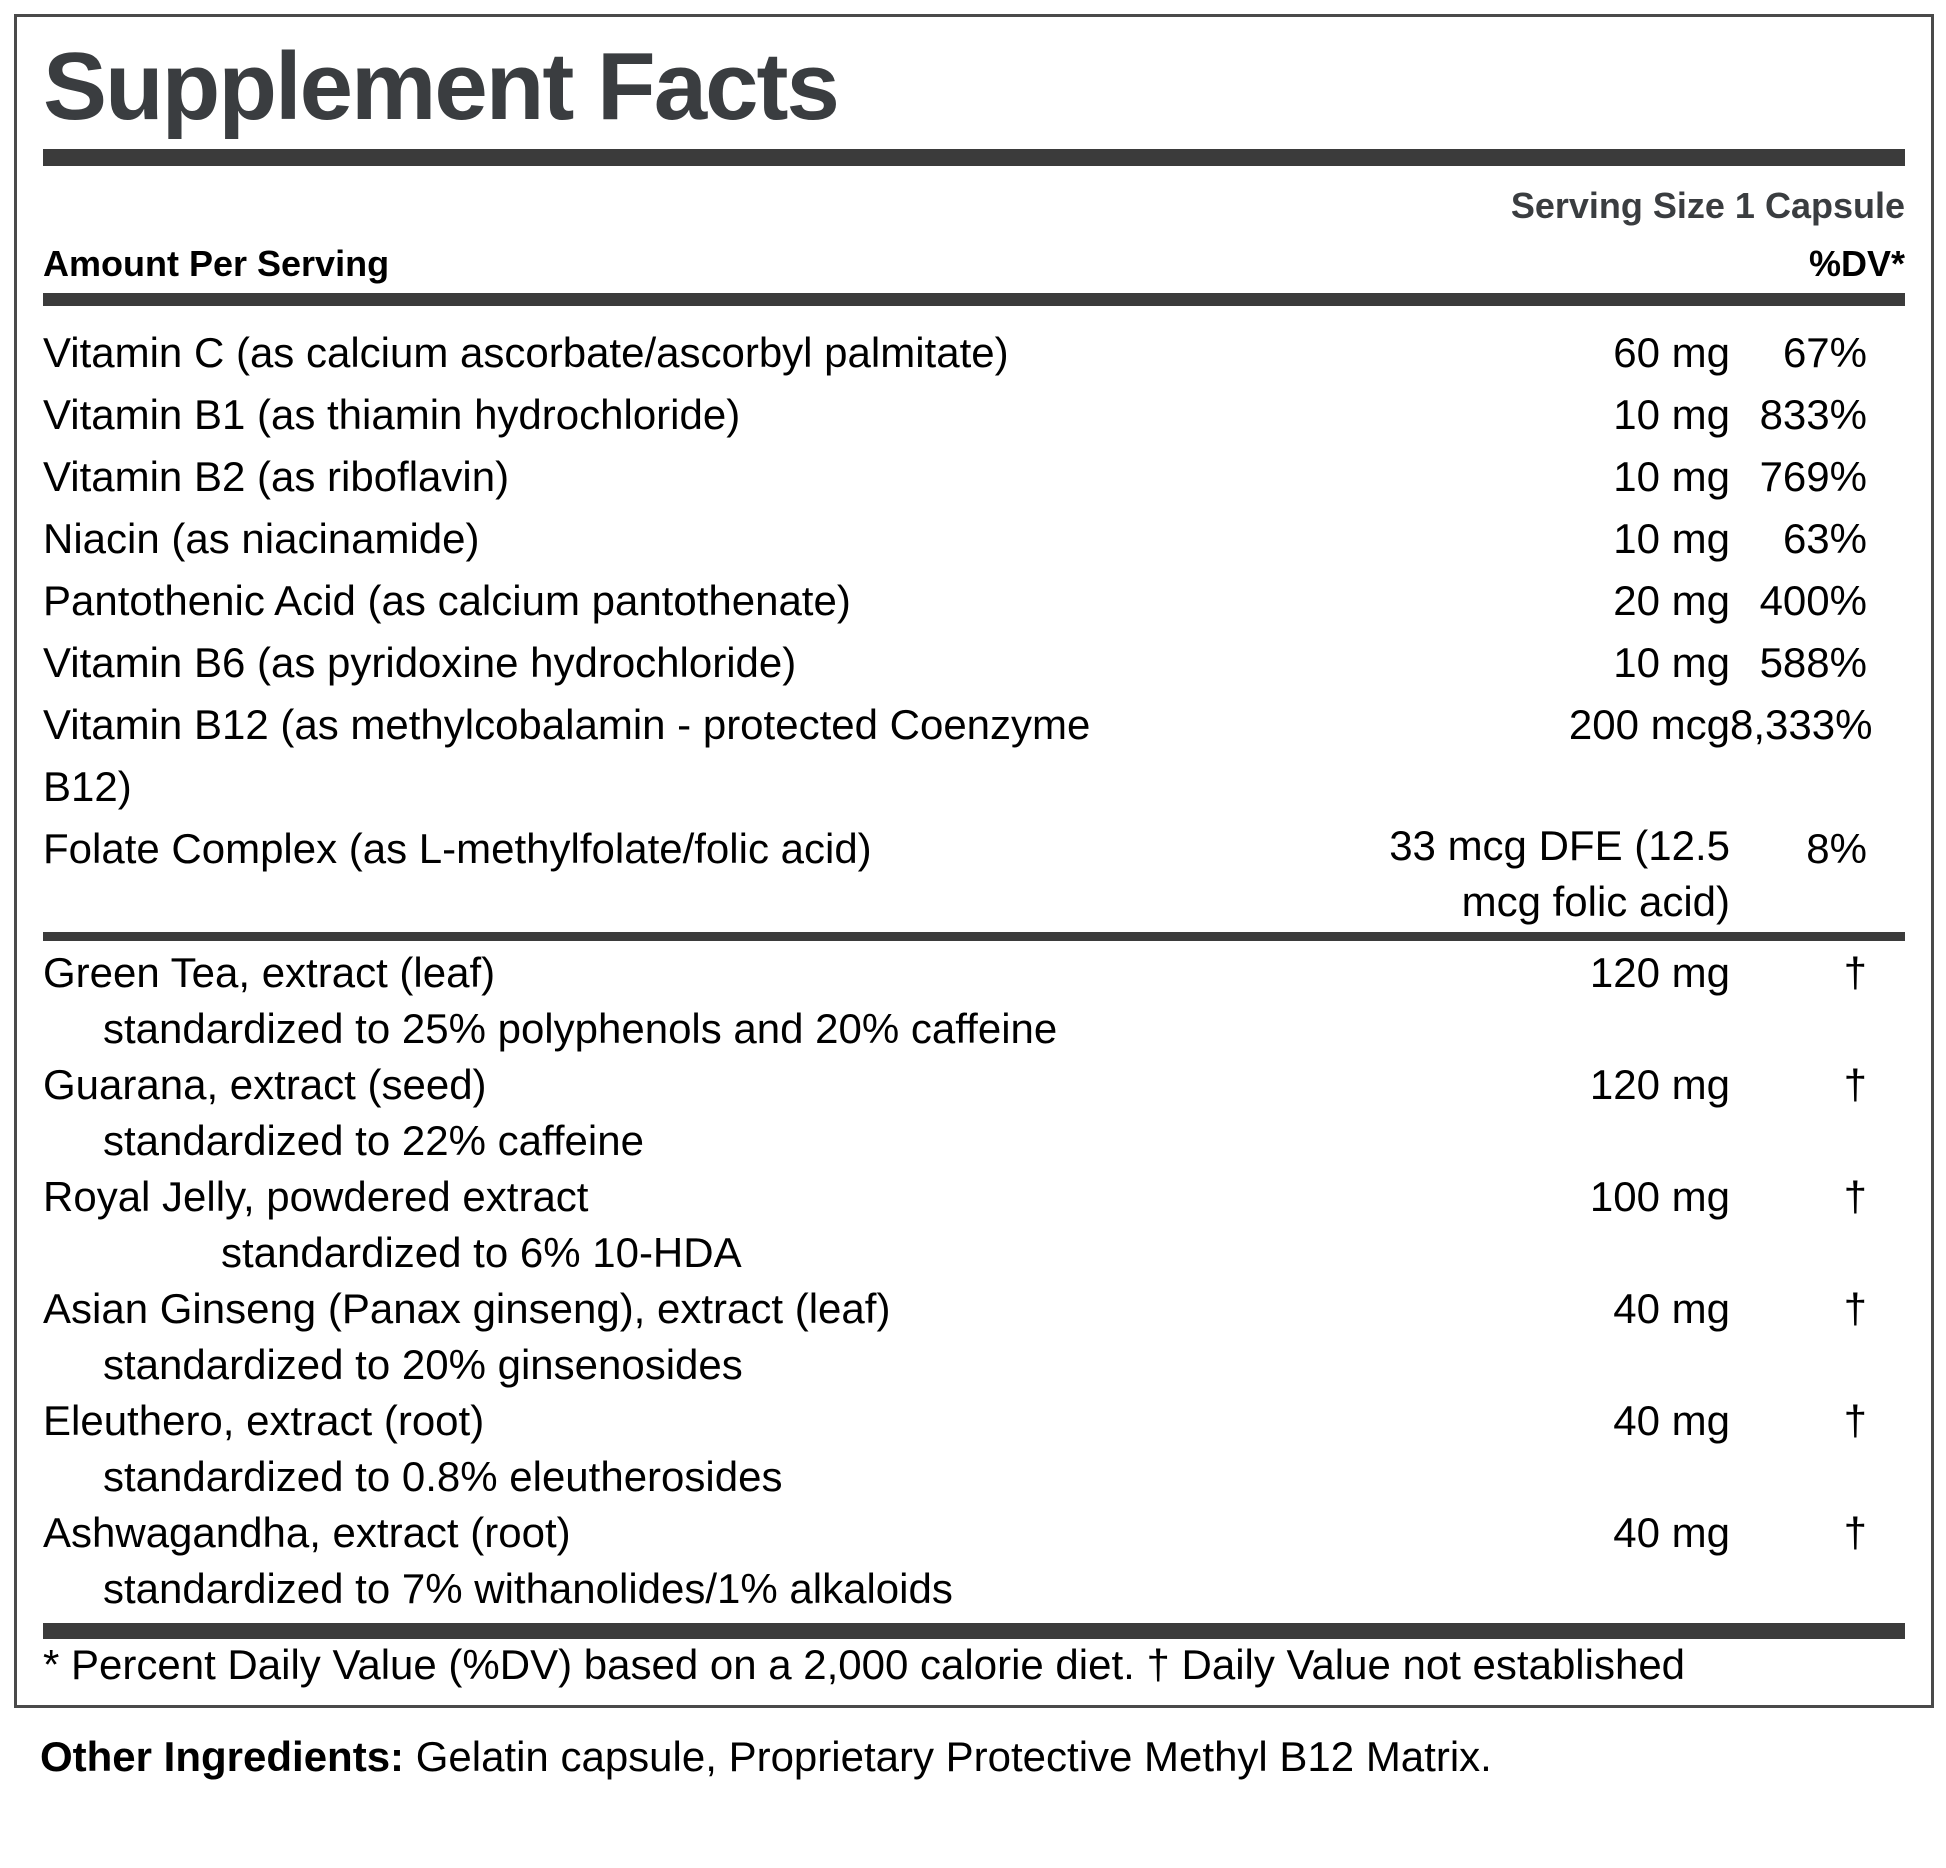 The height and width of the screenshot is (1868, 1946). Describe the element at coordinates (974, 299) in the screenshot. I see `header-divider-bar` at that location.